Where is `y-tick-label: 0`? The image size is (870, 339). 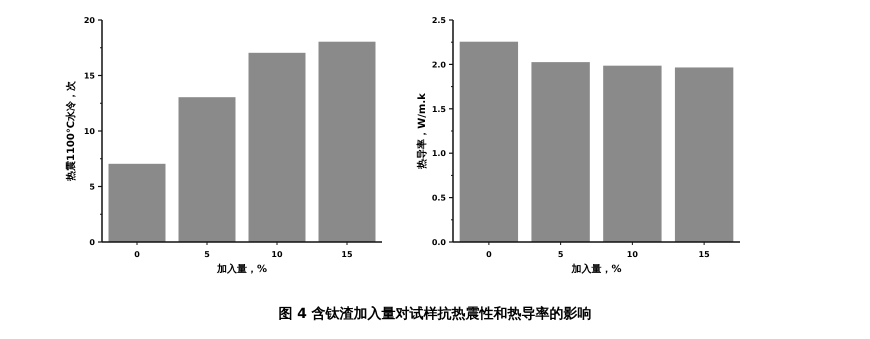 y-tick-label: 0 is located at coordinates (92, 242).